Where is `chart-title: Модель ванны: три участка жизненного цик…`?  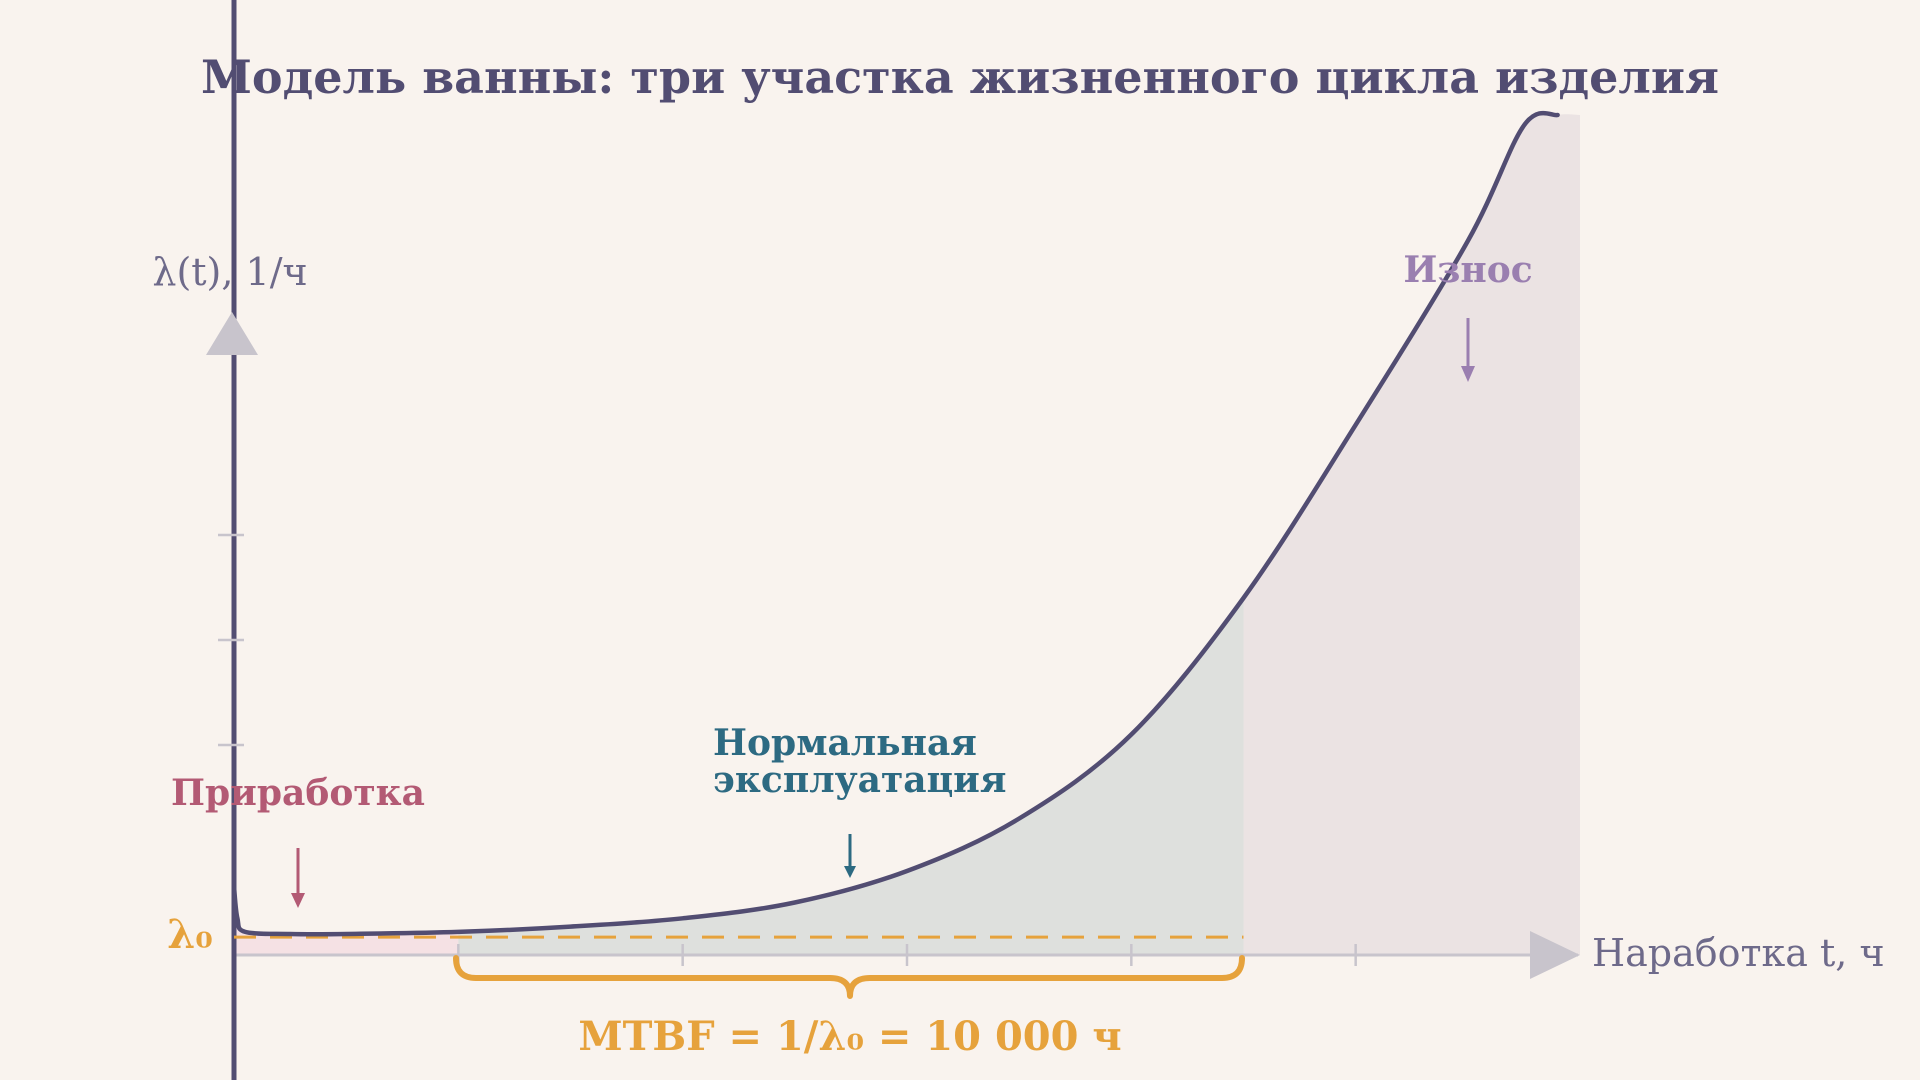 chart-title: Модель ванны: три участка жизненного цик… is located at coordinates (960, 77).